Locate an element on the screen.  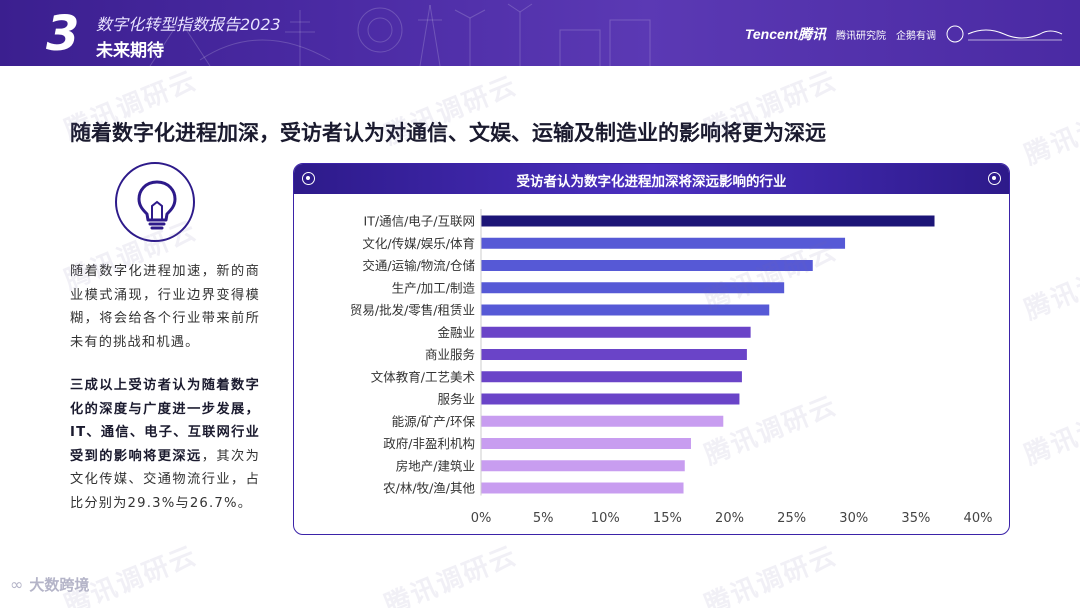
x-tick-label: 30% is located at coordinates (853, 518).